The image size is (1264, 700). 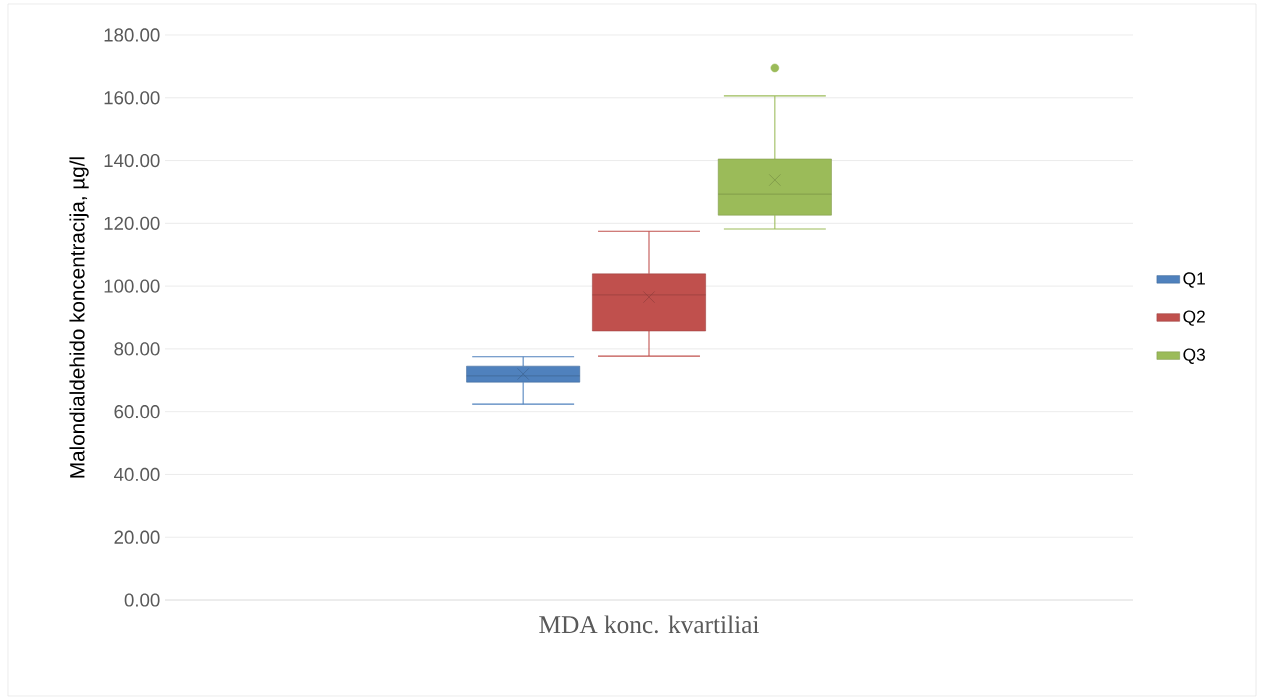 What do you see at coordinates (1194, 356) in the screenshot?
I see `legend-label: Q3` at bounding box center [1194, 356].